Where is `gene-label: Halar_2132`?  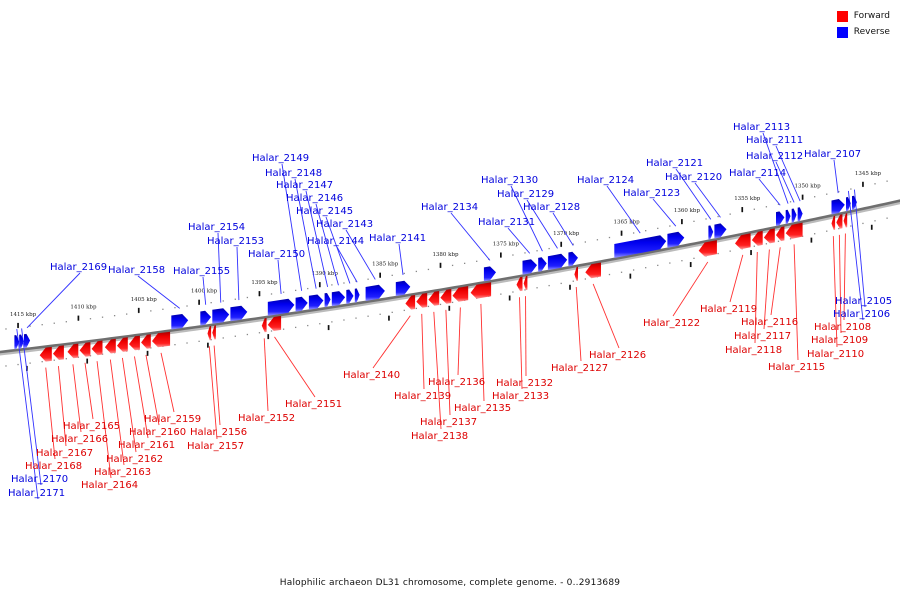
gene-label: Halar_2132 is located at coordinates (524, 383).